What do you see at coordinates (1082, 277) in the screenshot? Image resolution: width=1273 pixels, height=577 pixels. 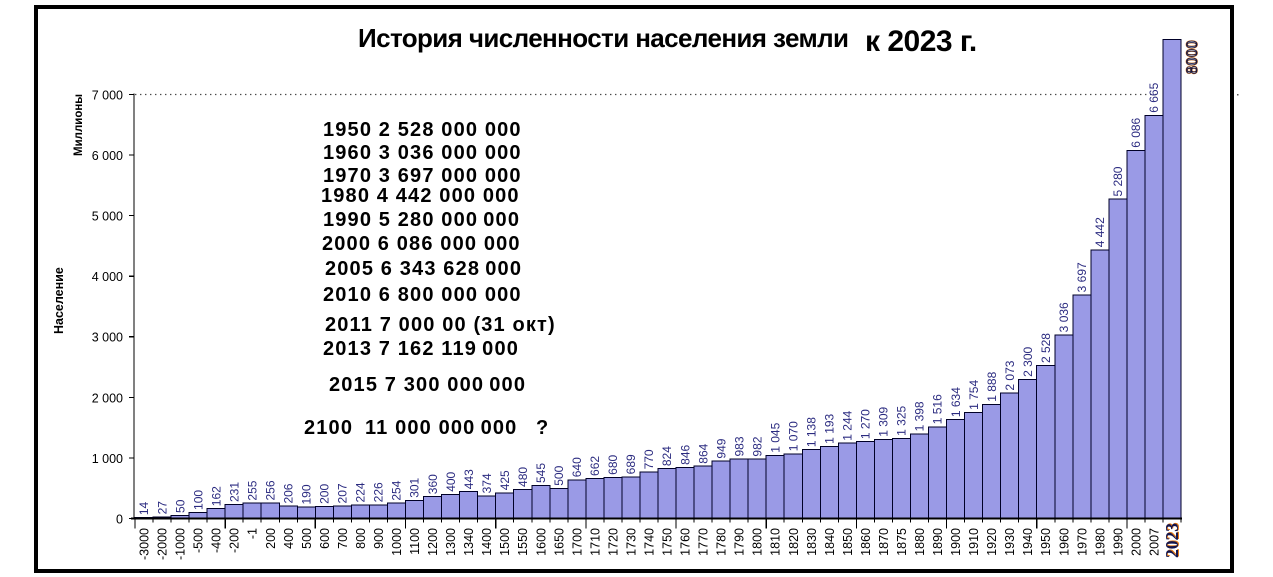 I see `svg-text: 3 697` at bounding box center [1082, 277].